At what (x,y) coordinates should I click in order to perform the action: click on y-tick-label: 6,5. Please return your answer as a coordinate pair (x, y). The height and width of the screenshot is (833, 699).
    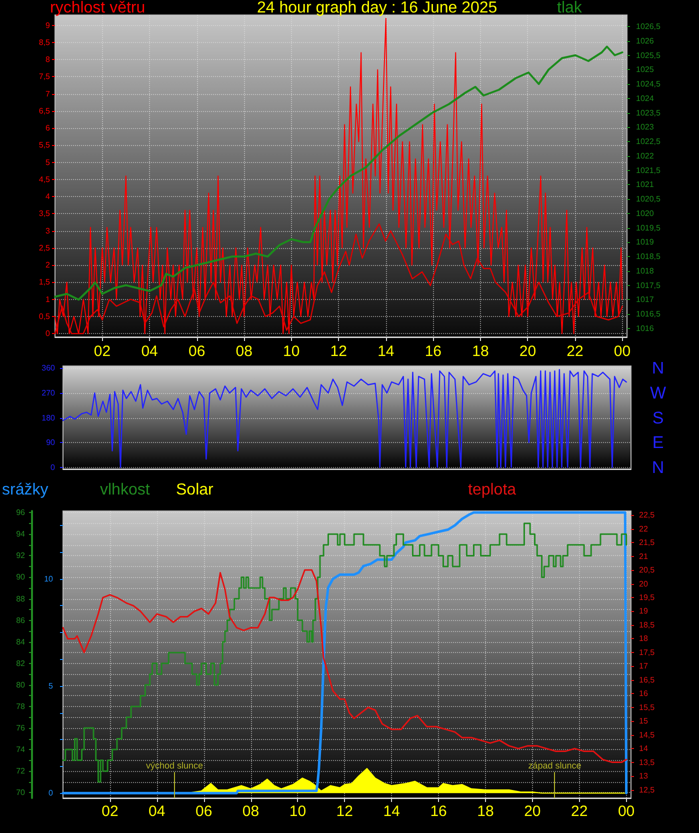
    Looking at the image, I should click on (44, 111).